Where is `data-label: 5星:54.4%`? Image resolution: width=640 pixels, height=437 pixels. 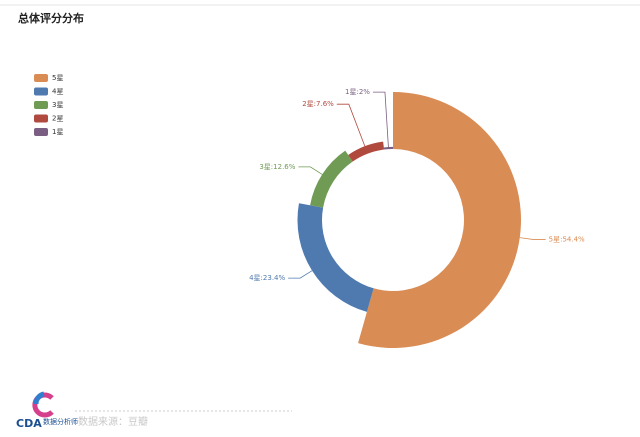
data-label: 5星:54.4% is located at coordinates (567, 240).